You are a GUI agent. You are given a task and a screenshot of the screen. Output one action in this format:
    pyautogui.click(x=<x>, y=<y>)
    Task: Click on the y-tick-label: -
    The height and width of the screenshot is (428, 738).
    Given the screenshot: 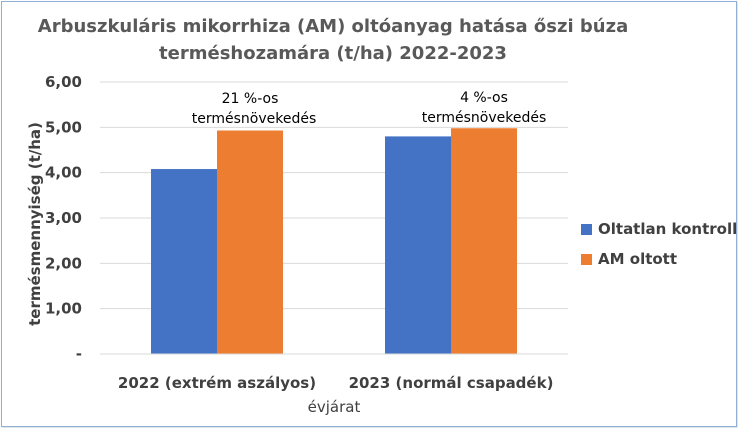 What is the action you would take?
    pyautogui.click(x=79, y=354)
    